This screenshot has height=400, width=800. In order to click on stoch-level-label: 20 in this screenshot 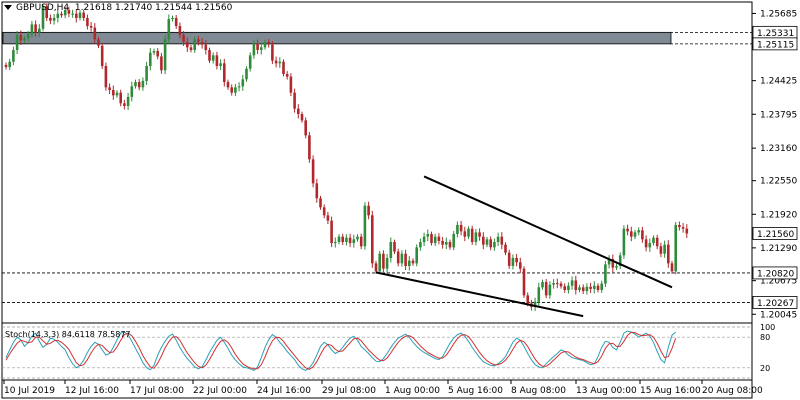, I will do `click(765, 368)`.